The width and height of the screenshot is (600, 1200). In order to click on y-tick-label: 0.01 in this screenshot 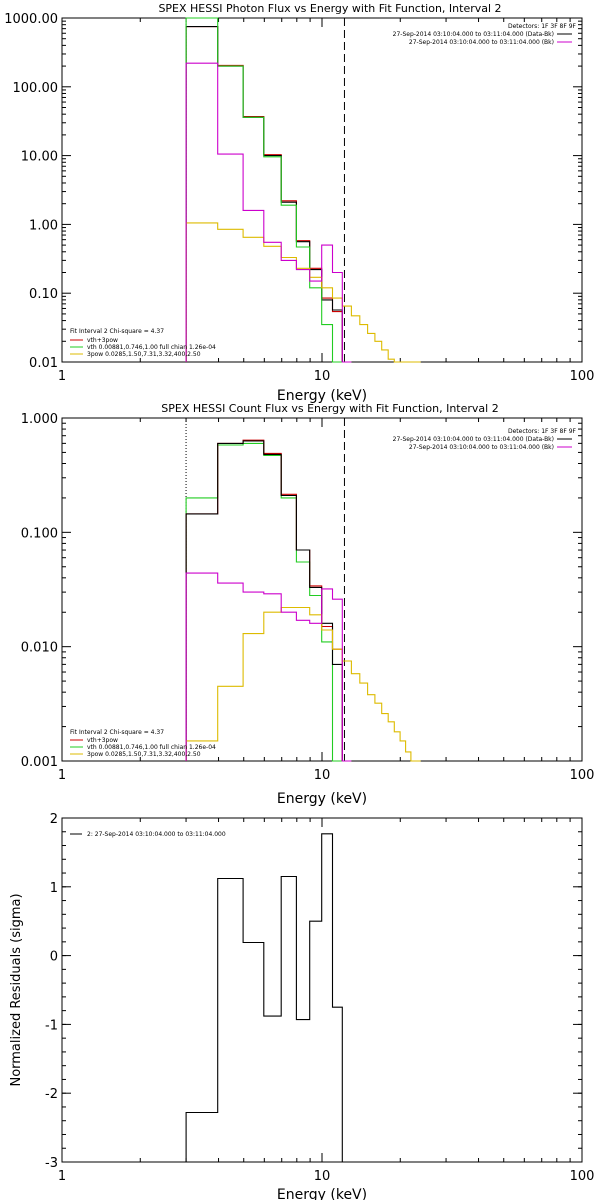, I will do `click(43, 363)`.